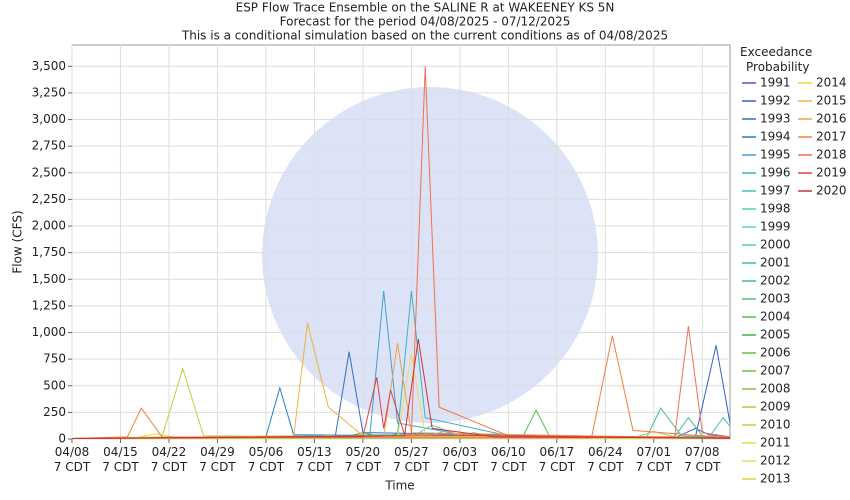 This screenshot has width=850, height=500. I want to click on legend-label: 2008, so click(775, 389).